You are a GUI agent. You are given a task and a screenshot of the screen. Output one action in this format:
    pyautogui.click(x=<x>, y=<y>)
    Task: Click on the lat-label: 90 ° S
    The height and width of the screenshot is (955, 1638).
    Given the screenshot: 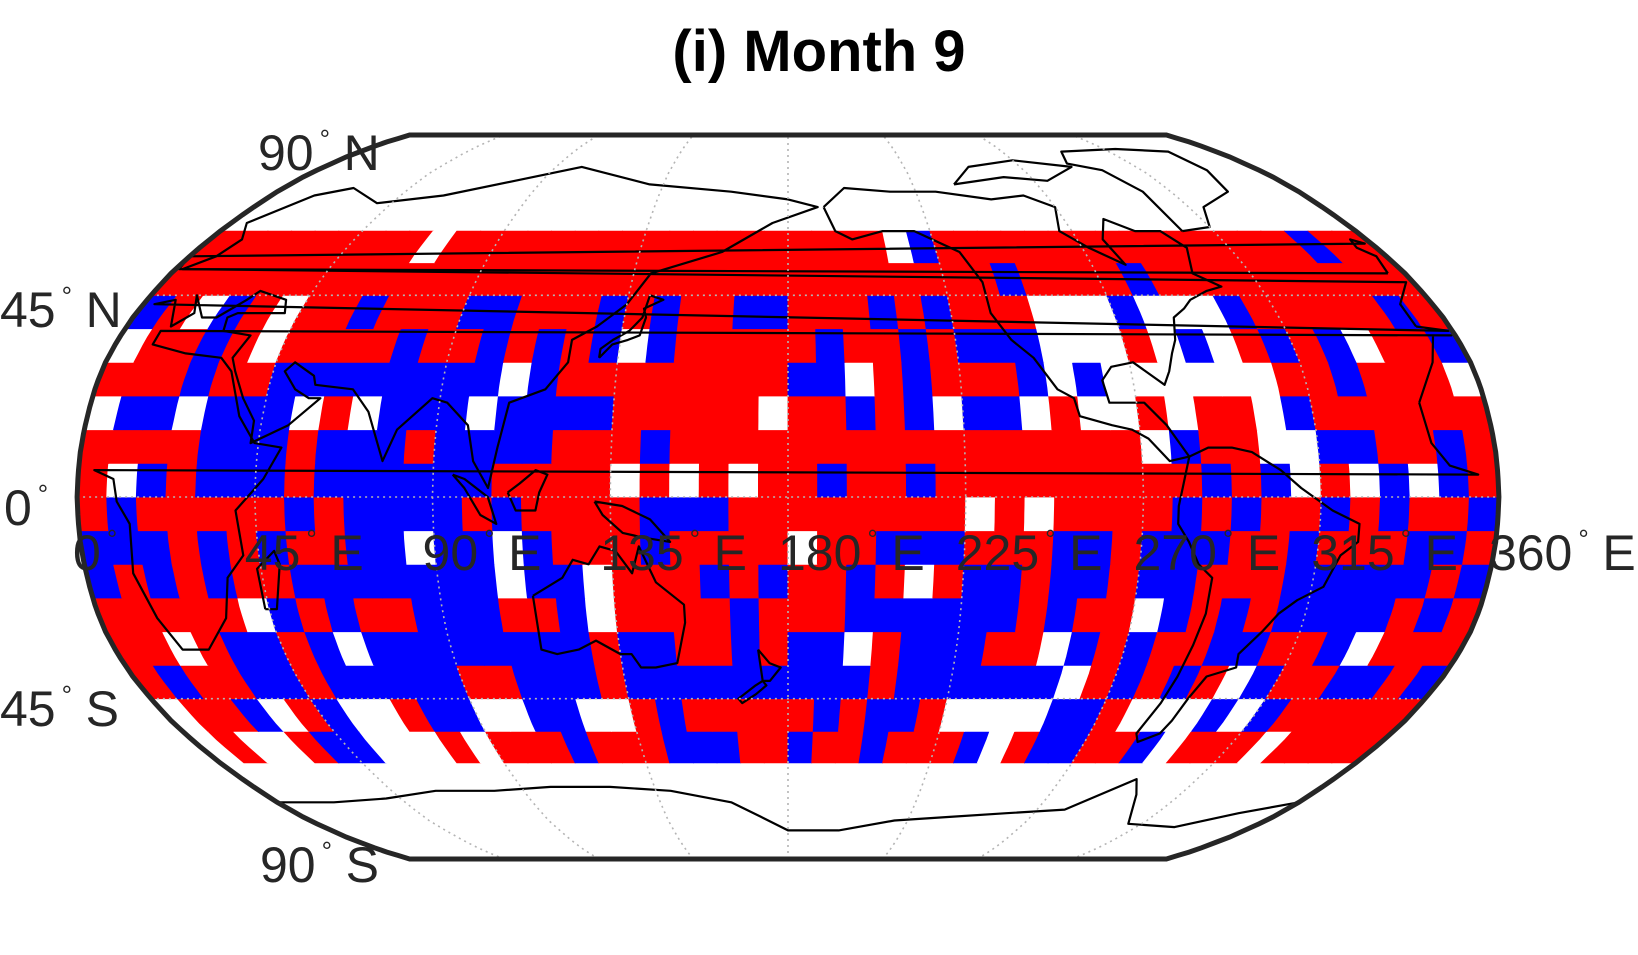 What is the action you would take?
    pyautogui.click(x=319, y=864)
    